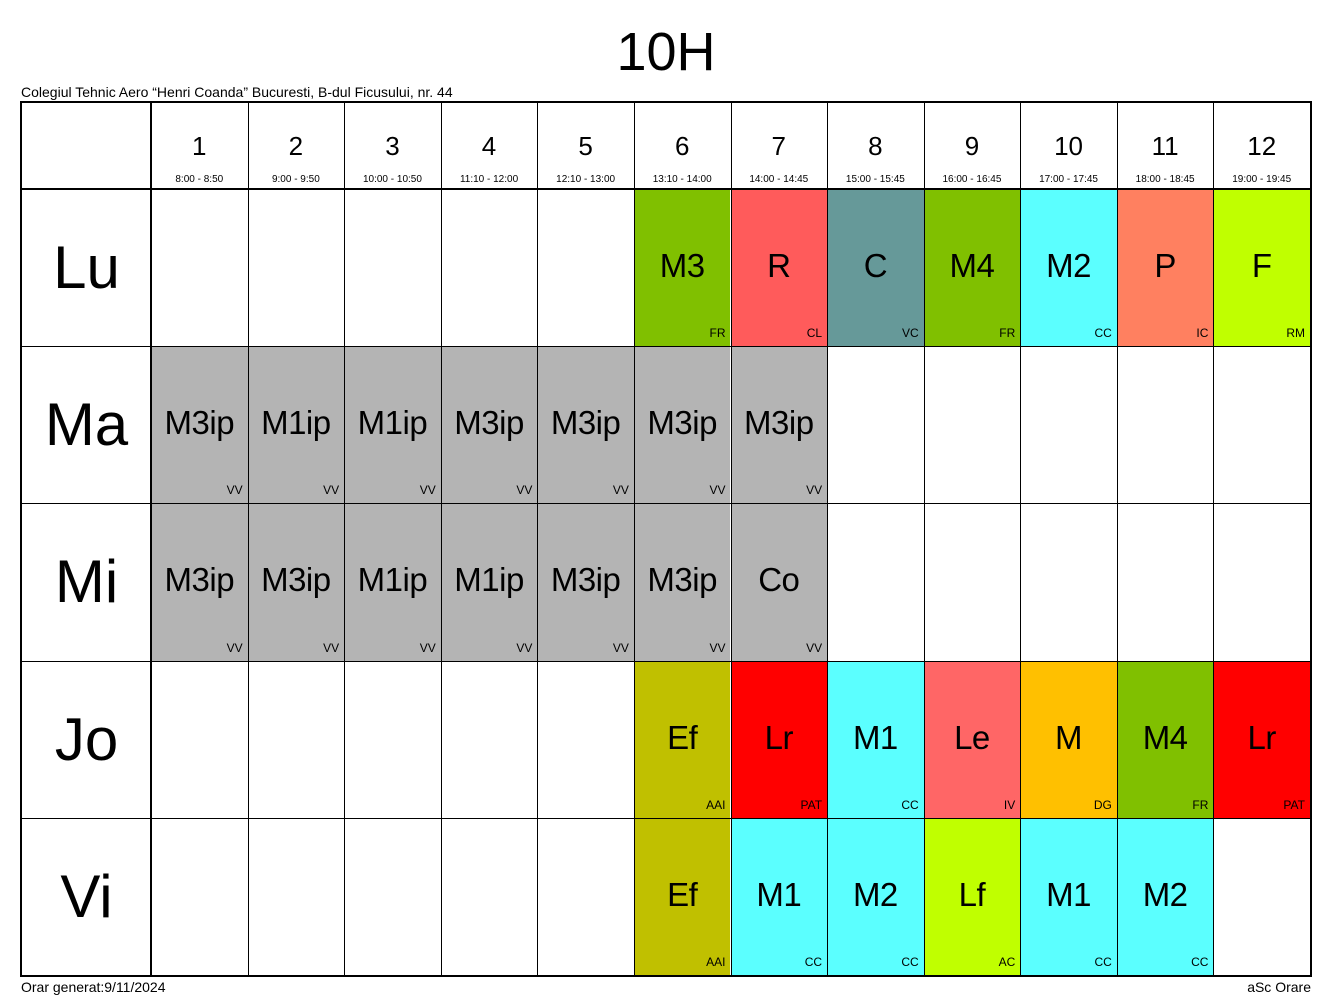  I want to click on period-number: 3, so click(392, 146).